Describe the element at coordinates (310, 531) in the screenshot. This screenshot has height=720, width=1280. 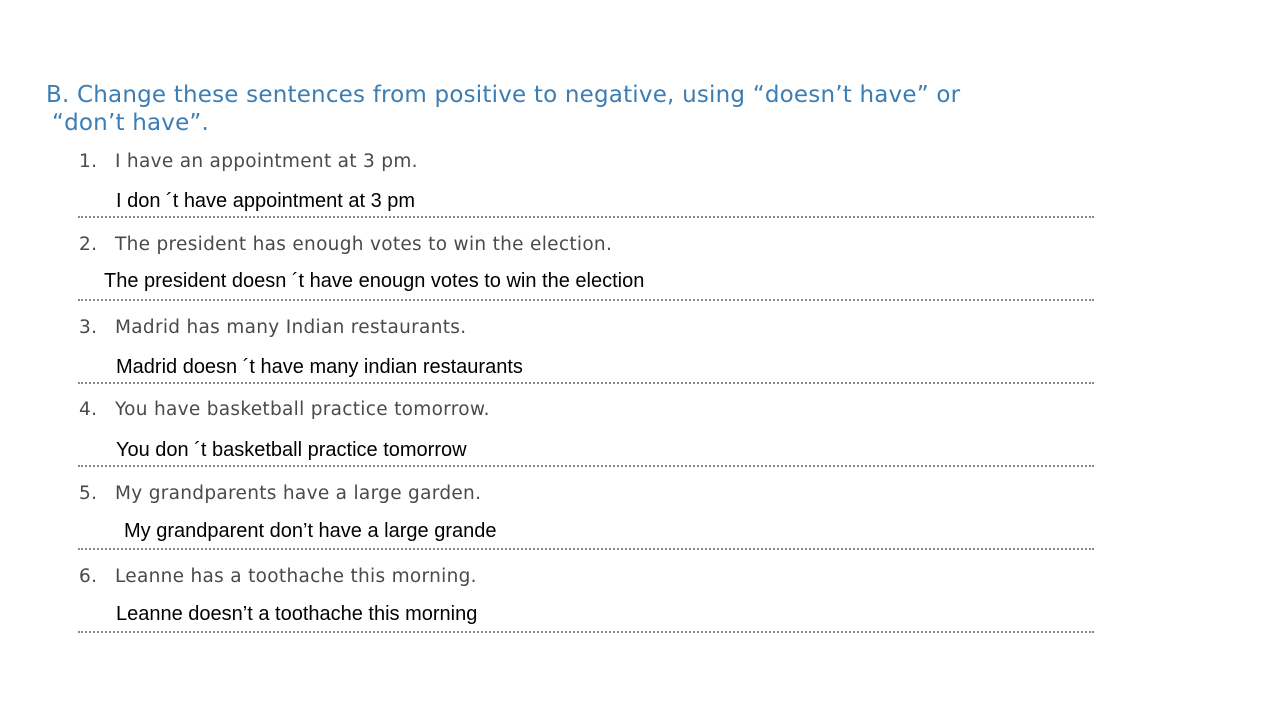
I see `answer-5: My grandparent don’t have a large grande` at that location.